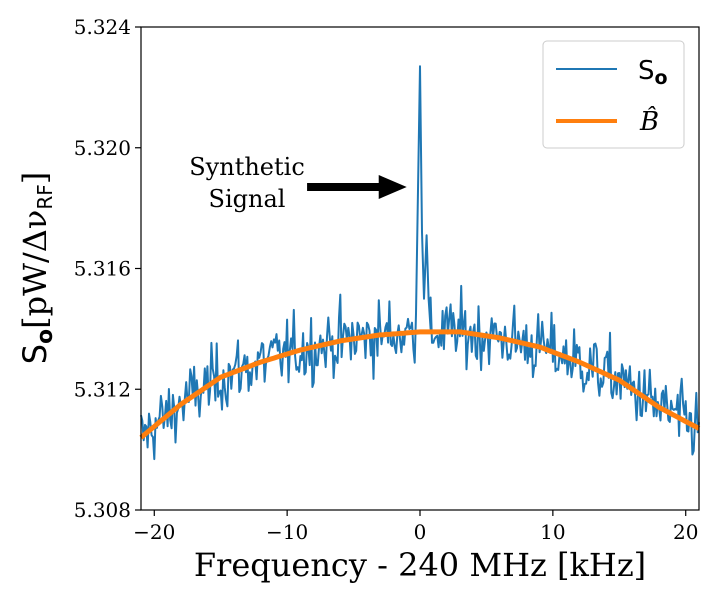 The height and width of the screenshot is (600, 720). Describe the element at coordinates (685, 532) in the screenshot. I see `x-tick-label: 20` at that location.